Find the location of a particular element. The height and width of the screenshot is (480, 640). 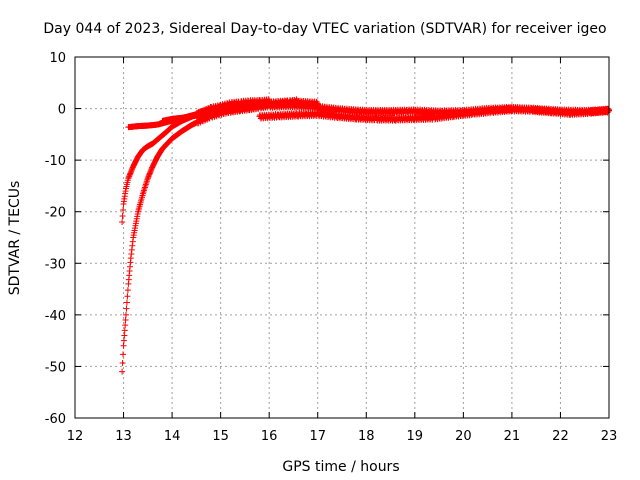

x-tick-label: 15 is located at coordinates (220, 436).